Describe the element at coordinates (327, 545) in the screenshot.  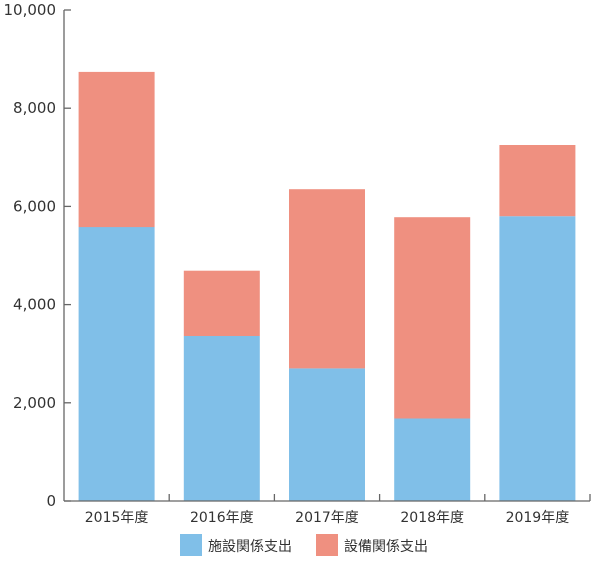
I see `legend-swatch-equipment` at that location.